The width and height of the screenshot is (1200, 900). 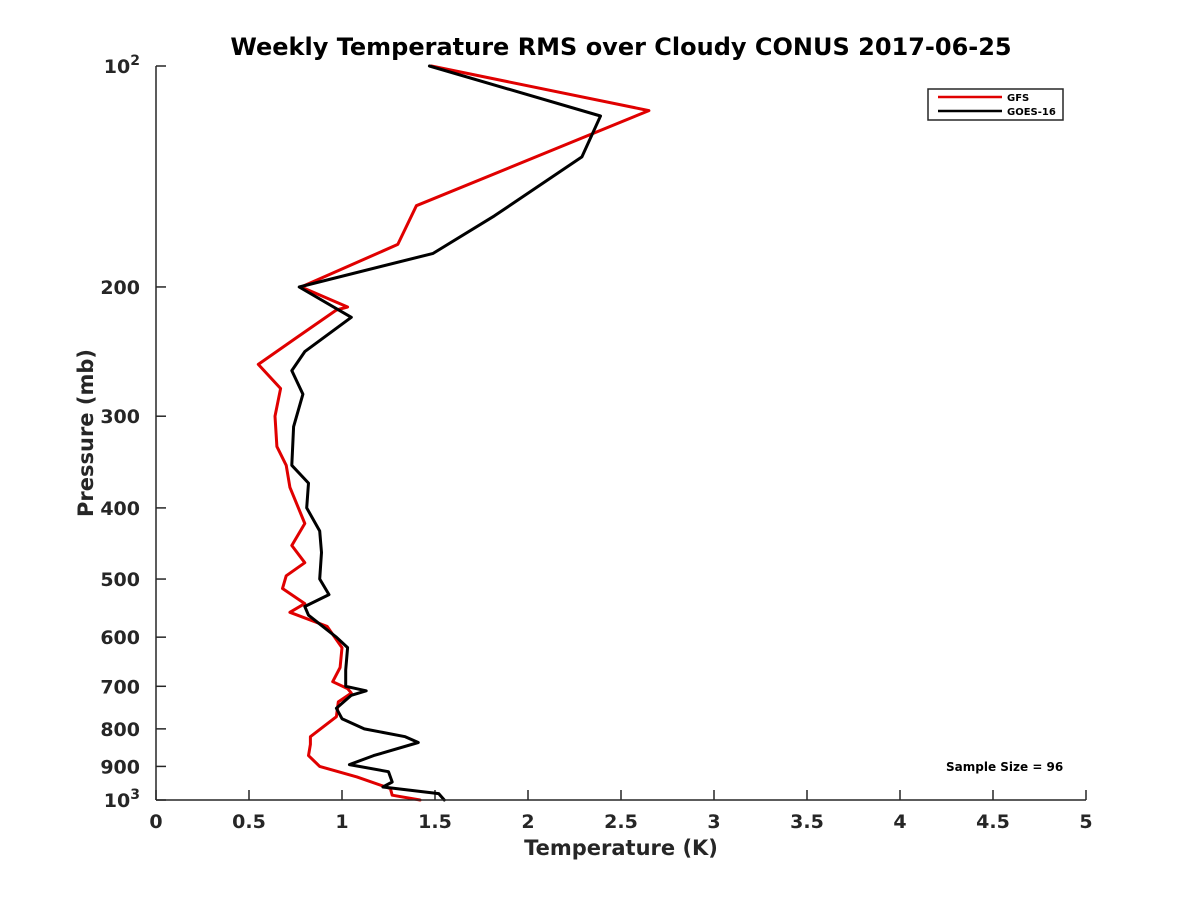 What do you see at coordinates (133, 432) in the screenshot?
I see `y-axis-ticks: 10² 200 300 400 500 600 700 800 900 10³` at bounding box center [133, 432].